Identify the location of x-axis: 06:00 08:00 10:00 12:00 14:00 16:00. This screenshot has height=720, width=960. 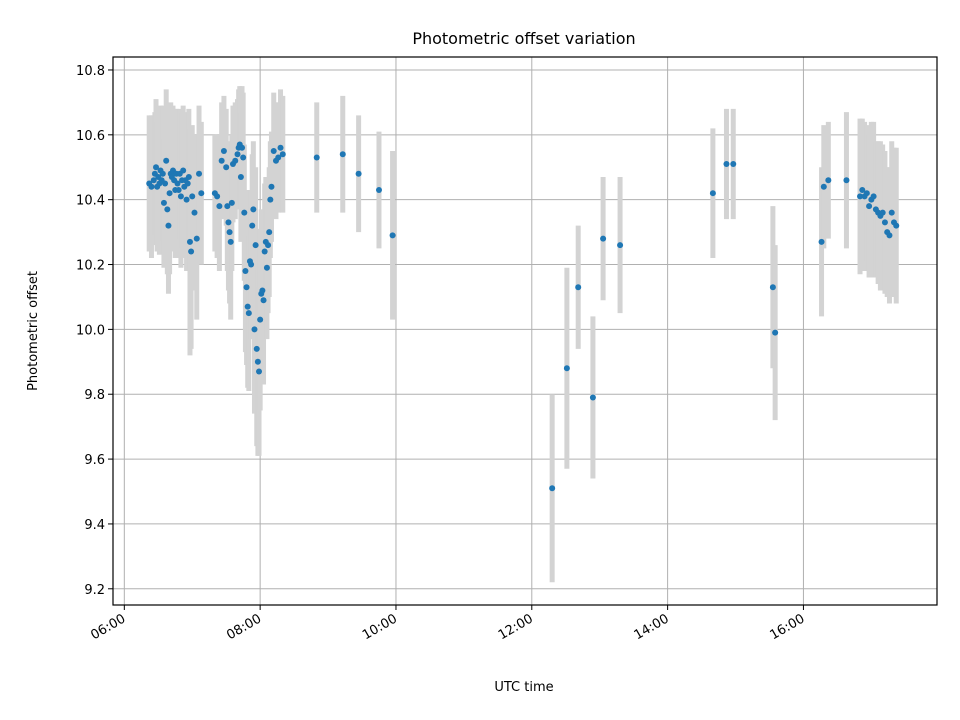
(447, 624).